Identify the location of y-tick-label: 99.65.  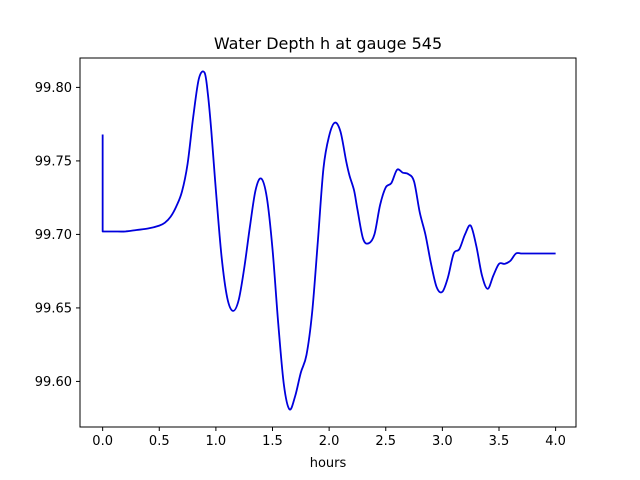
(53, 308).